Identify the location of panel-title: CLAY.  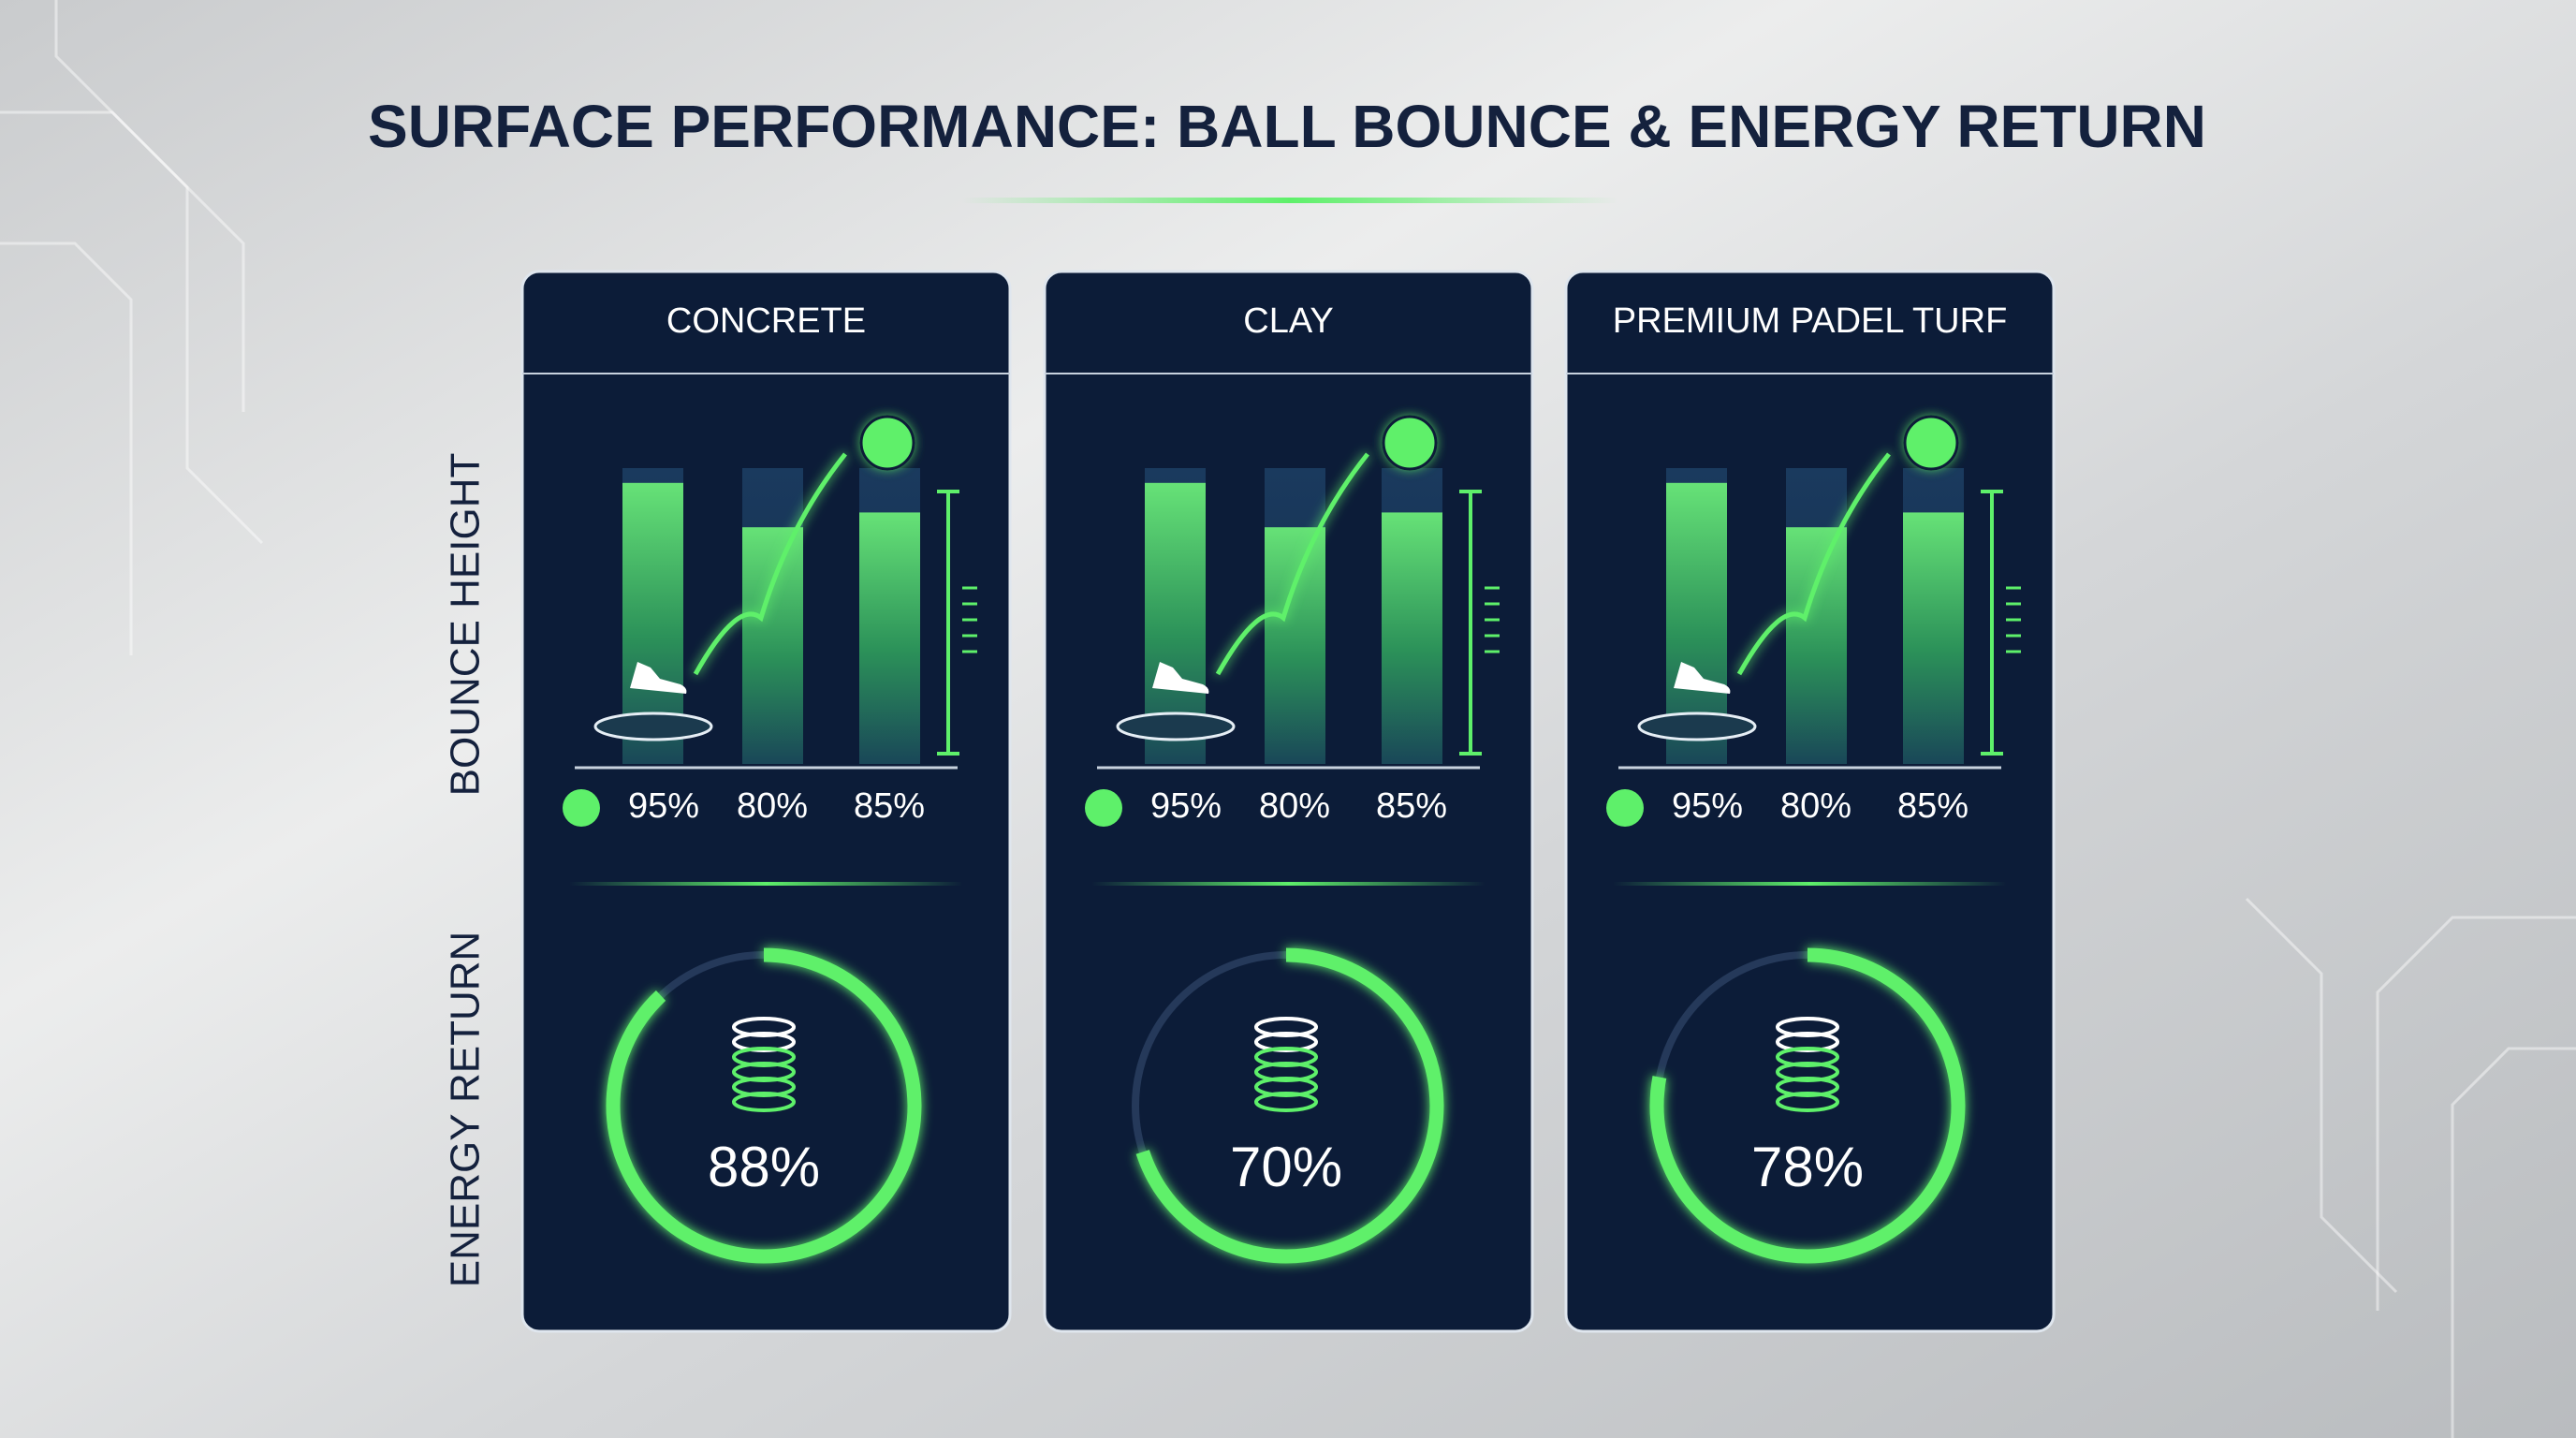
(1288, 321).